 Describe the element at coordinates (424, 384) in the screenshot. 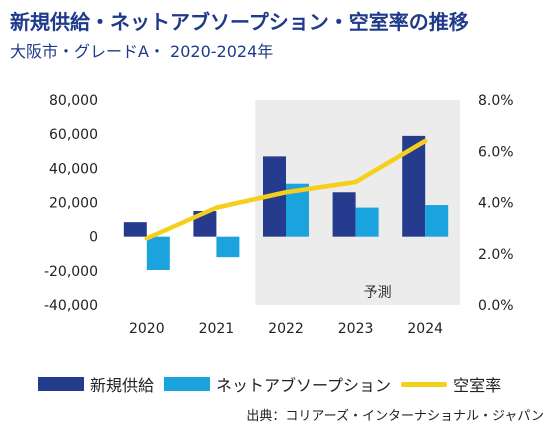

I see `legend-swatch-vacancy` at that location.